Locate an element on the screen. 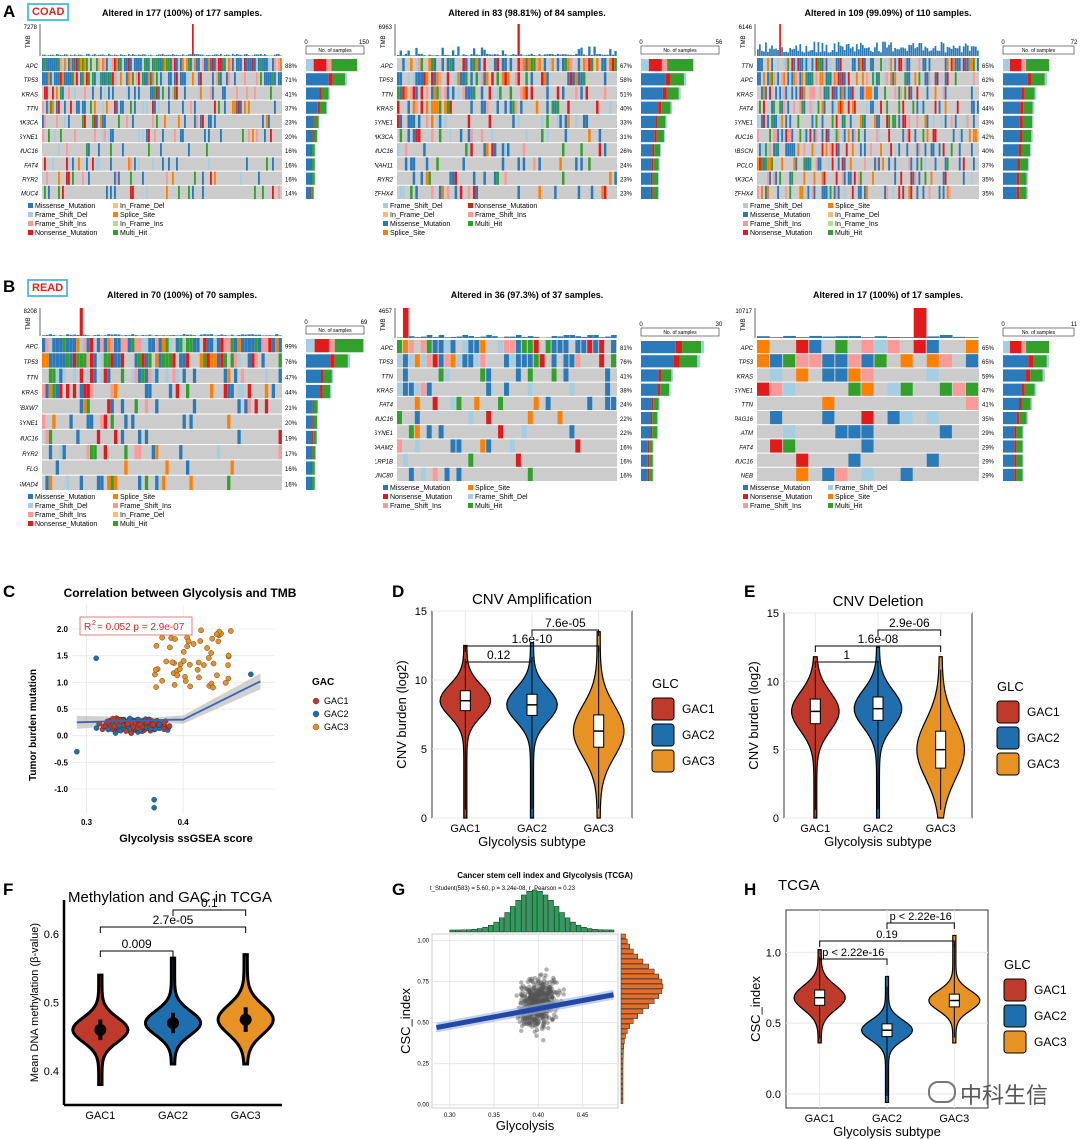 The width and height of the screenshot is (1080, 1139). y-tick-label: 0 is located at coordinates (776, 819).